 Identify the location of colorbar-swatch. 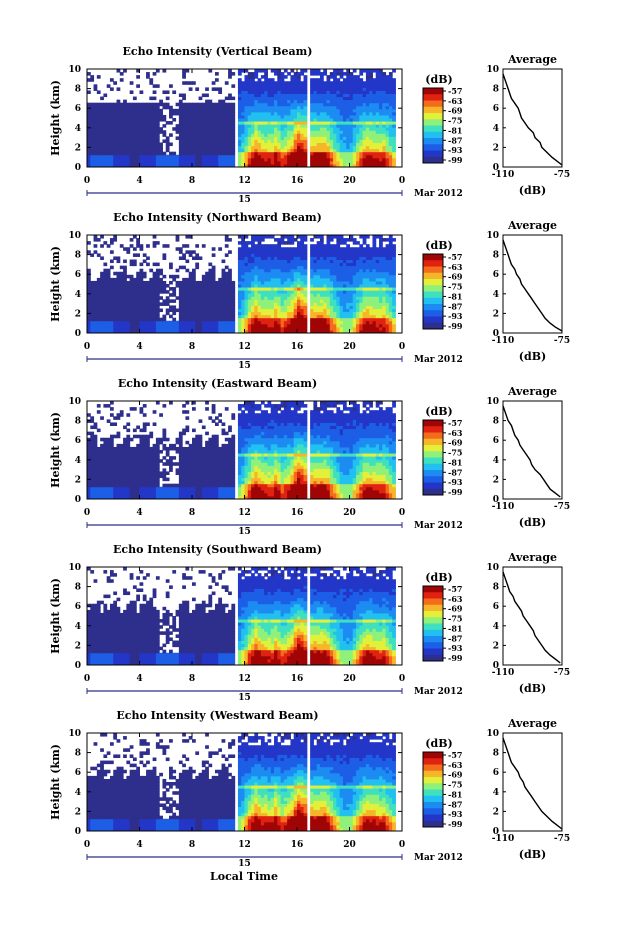
(433, 320).